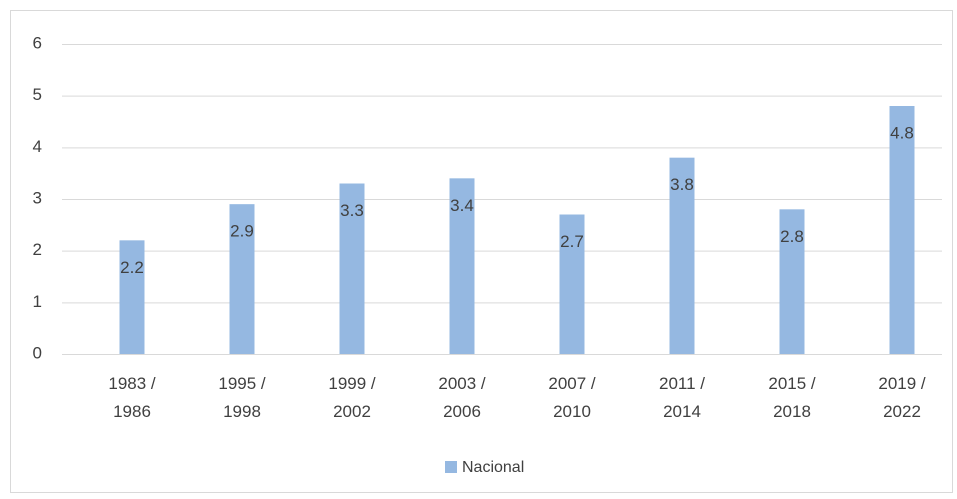  I want to click on legend-swatch, so click(451, 467).